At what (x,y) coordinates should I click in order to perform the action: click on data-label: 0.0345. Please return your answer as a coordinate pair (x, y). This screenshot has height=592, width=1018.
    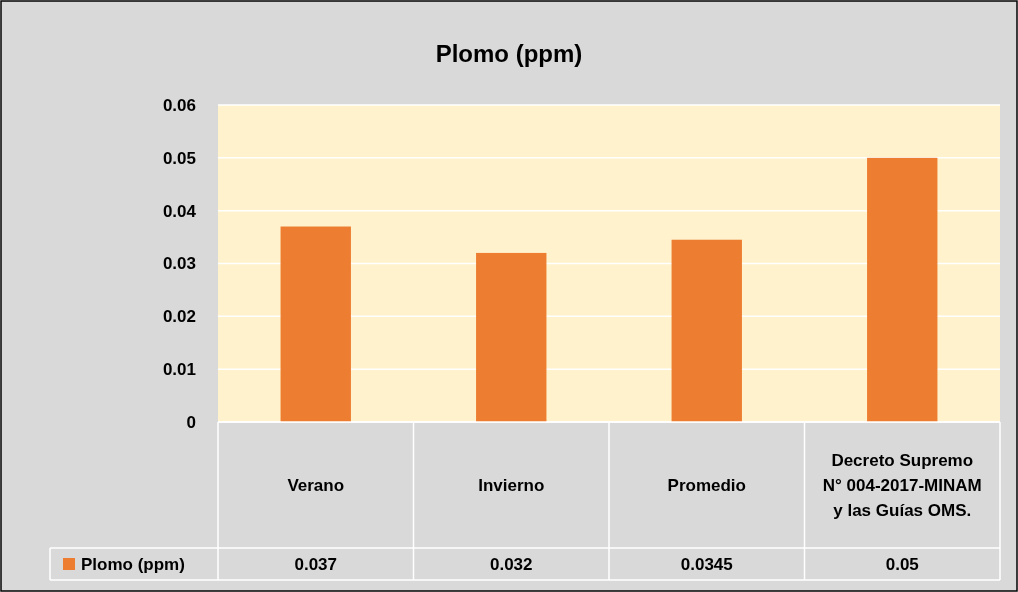
    Looking at the image, I should click on (706, 564).